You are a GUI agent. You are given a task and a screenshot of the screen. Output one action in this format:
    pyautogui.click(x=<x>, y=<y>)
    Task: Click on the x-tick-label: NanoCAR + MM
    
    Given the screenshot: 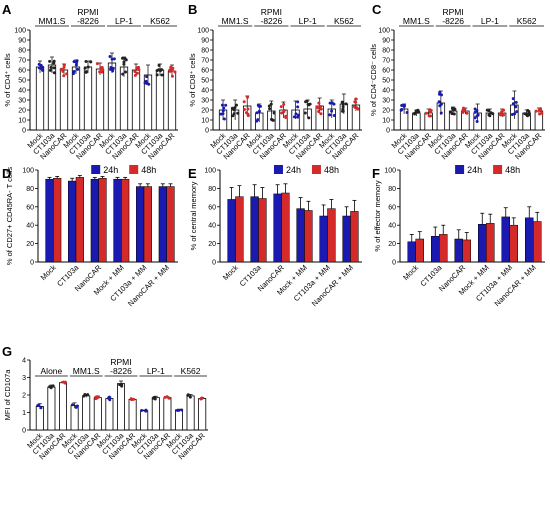 What is the action you would take?
    pyautogui.click(x=515, y=285)
    